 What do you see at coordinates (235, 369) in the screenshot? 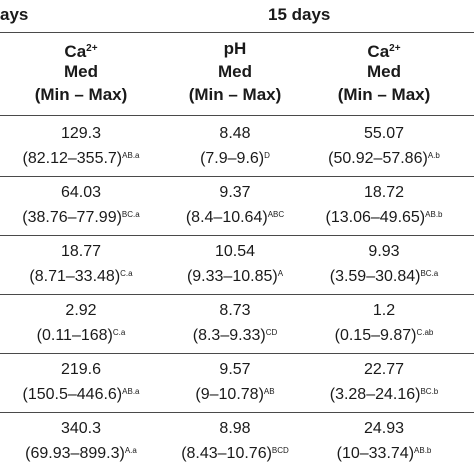
I see `cell-median: 9.57` at bounding box center [235, 369].